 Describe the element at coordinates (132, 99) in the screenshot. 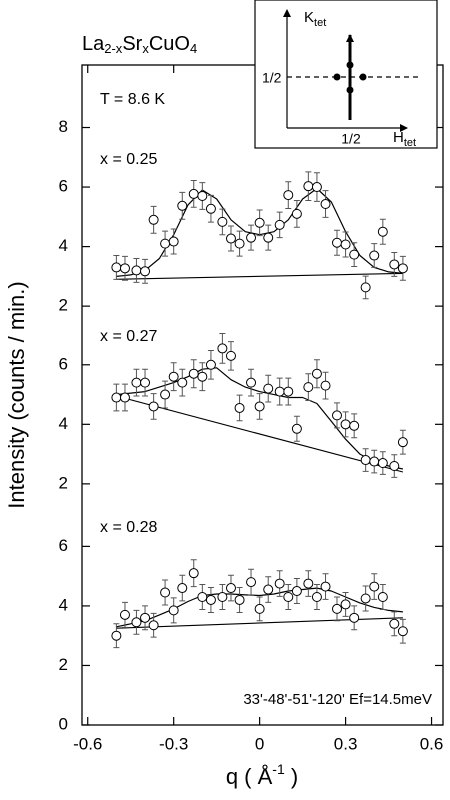

I see `temperature-annotation: T = 8.6 K` at that location.